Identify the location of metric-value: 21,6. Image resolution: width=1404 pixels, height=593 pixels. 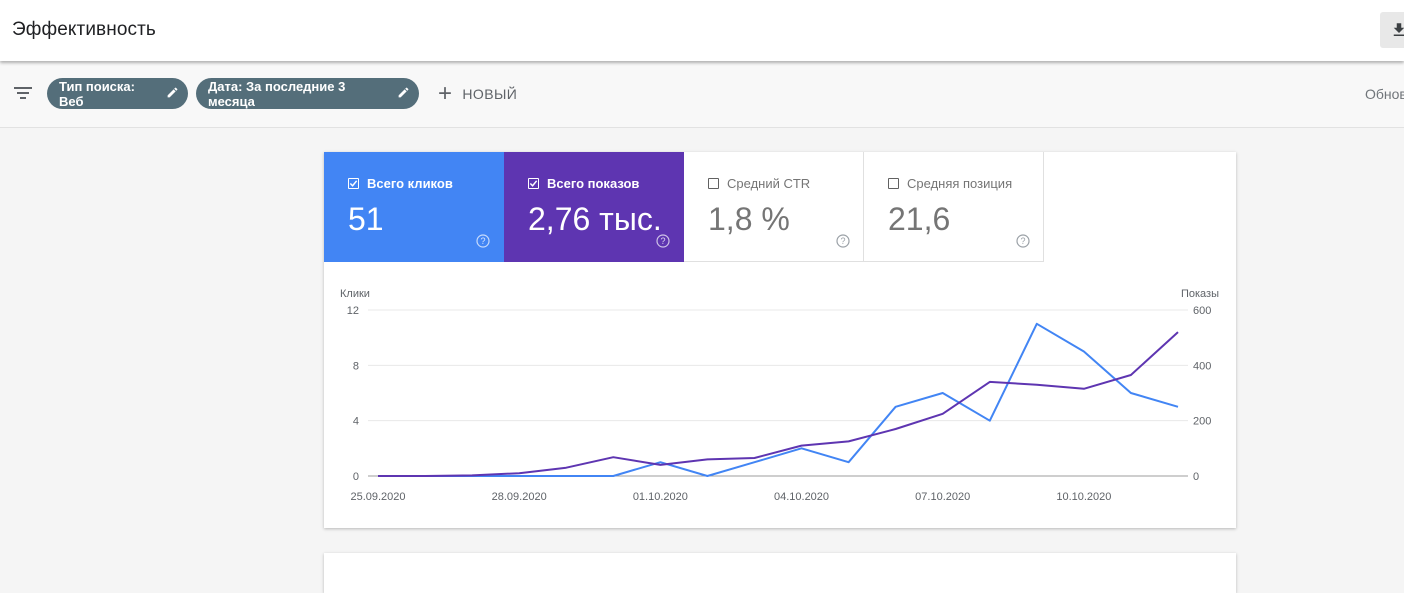
(919, 219).